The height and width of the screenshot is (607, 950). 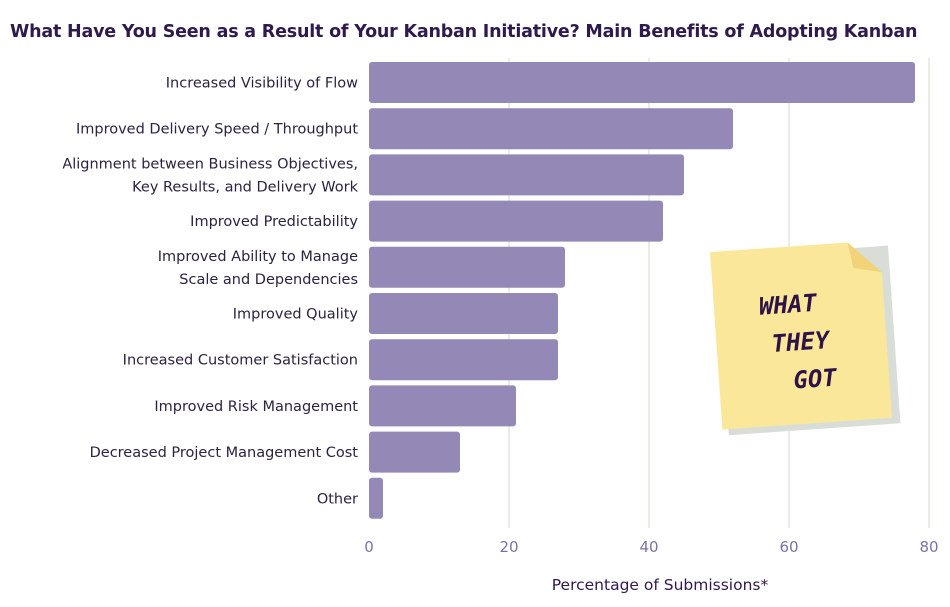 What do you see at coordinates (245, 187) in the screenshot?
I see `category-label: Key Results, and Delivery Work` at bounding box center [245, 187].